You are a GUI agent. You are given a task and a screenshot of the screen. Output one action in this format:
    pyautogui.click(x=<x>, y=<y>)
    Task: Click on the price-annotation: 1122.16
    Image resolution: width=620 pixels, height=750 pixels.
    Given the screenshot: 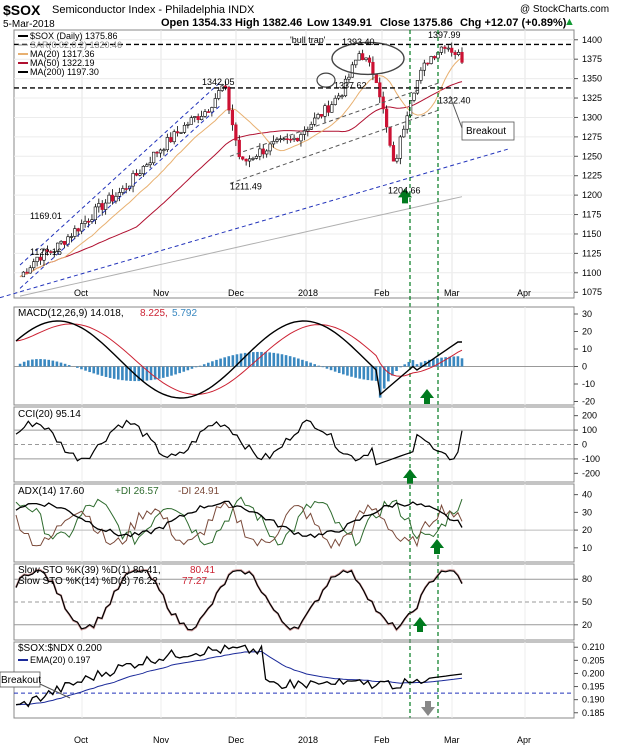 What is the action you would take?
    pyautogui.click(x=46, y=252)
    